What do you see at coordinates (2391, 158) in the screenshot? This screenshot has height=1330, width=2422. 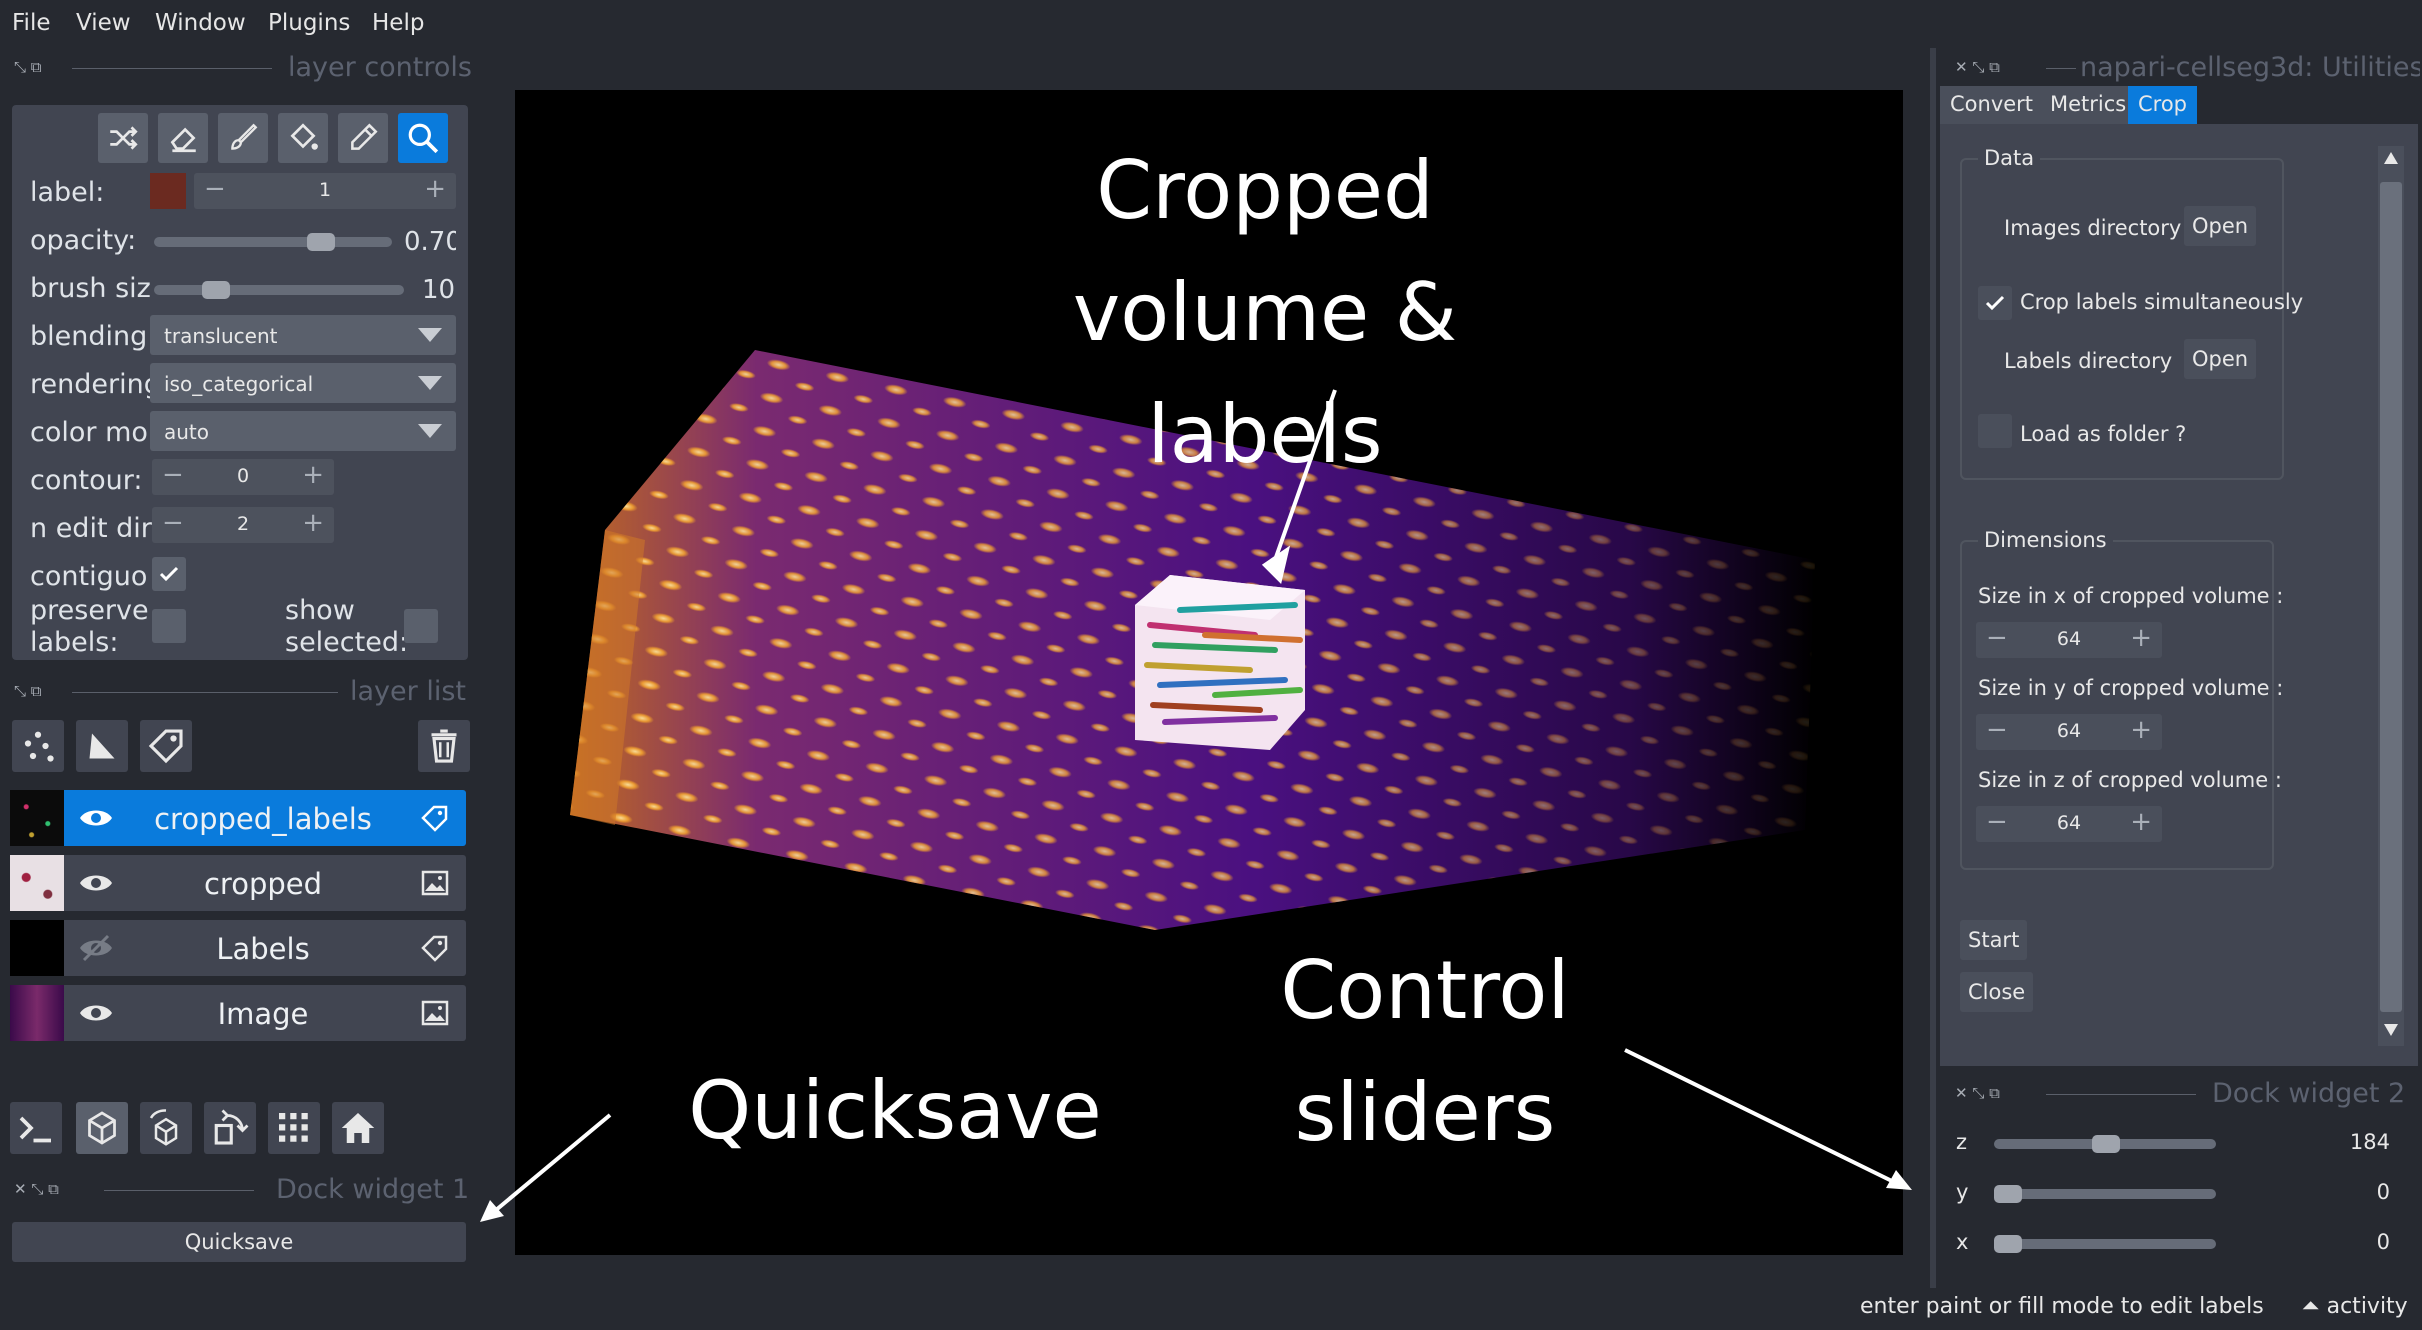 I see `chevron-up-icon` at bounding box center [2391, 158].